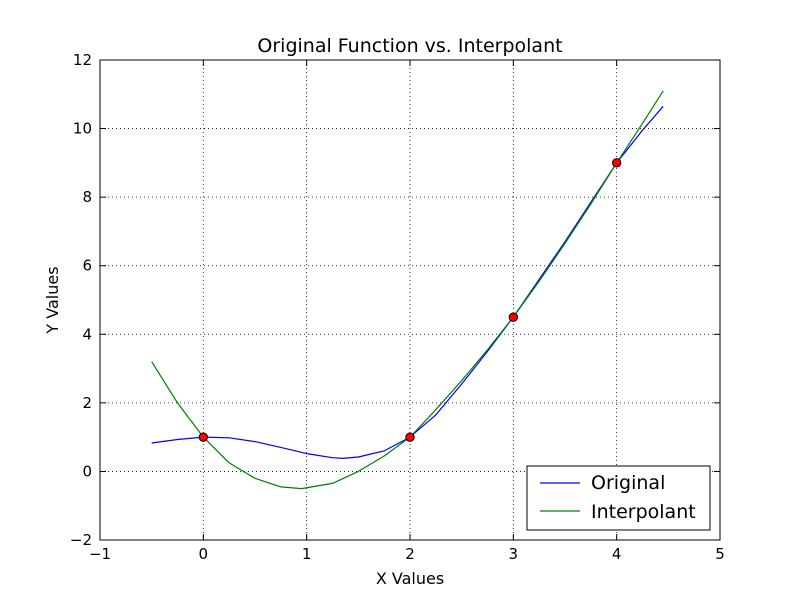  I want to click on y-tick-label: −2, so click(81, 540).